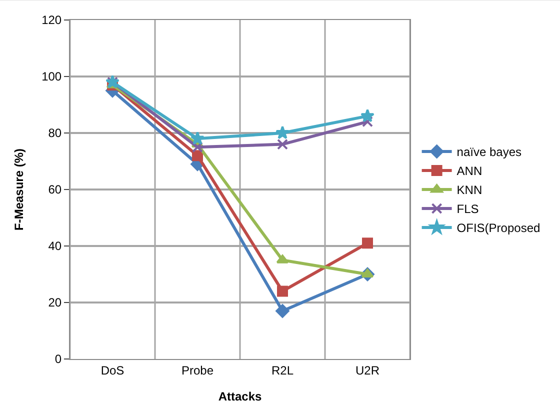 This screenshot has height=419, width=560. What do you see at coordinates (58, 359) in the screenshot?
I see `y-tick-label: 0` at bounding box center [58, 359].